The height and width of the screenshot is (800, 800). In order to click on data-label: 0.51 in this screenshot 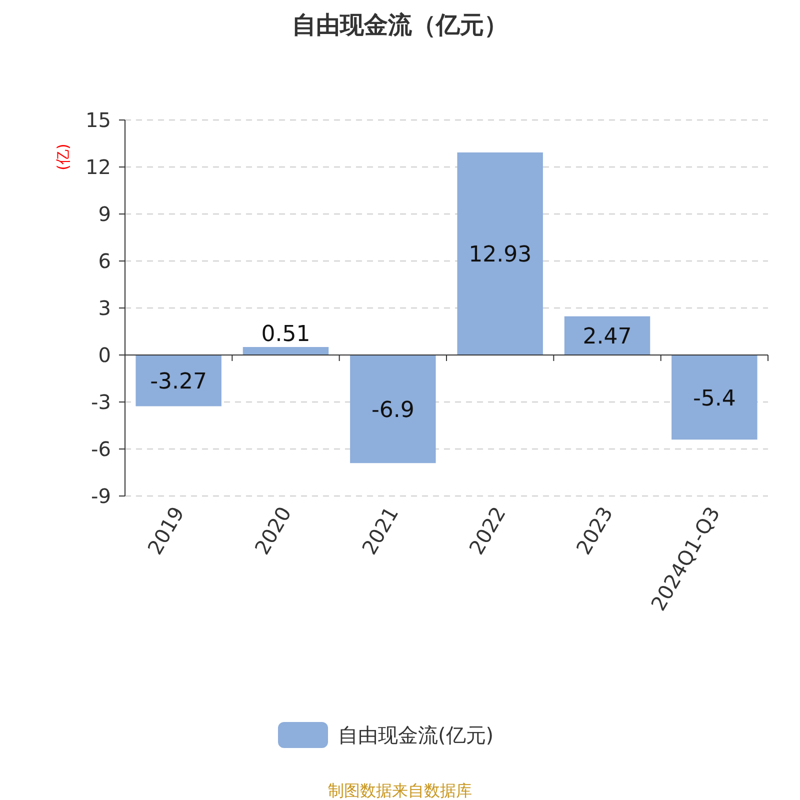, I will do `click(285, 335)`.